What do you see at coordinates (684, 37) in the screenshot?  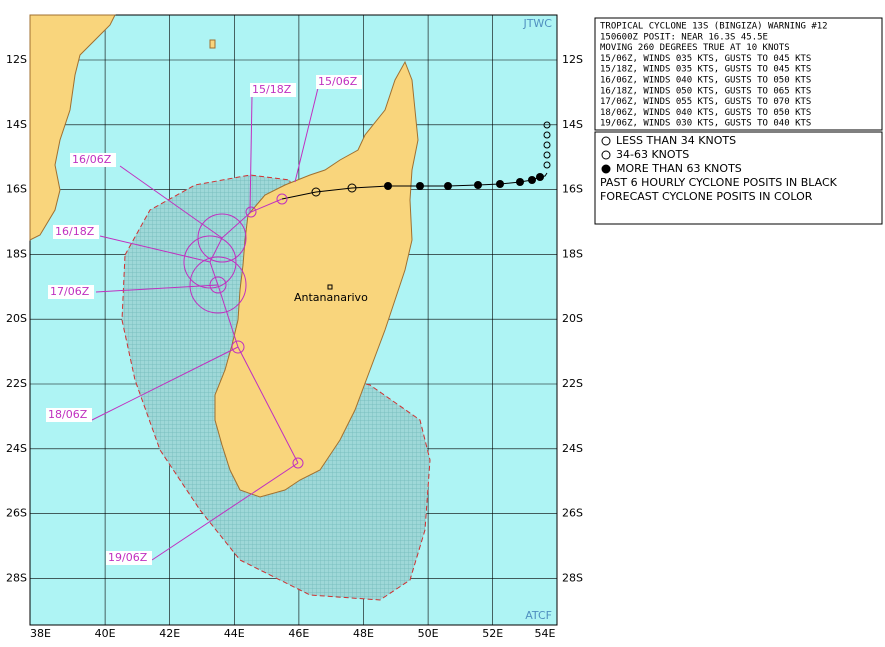 I see `warning-line: 150600Z POSIT: NEAR 16.3S 45.5E` at bounding box center [684, 37].